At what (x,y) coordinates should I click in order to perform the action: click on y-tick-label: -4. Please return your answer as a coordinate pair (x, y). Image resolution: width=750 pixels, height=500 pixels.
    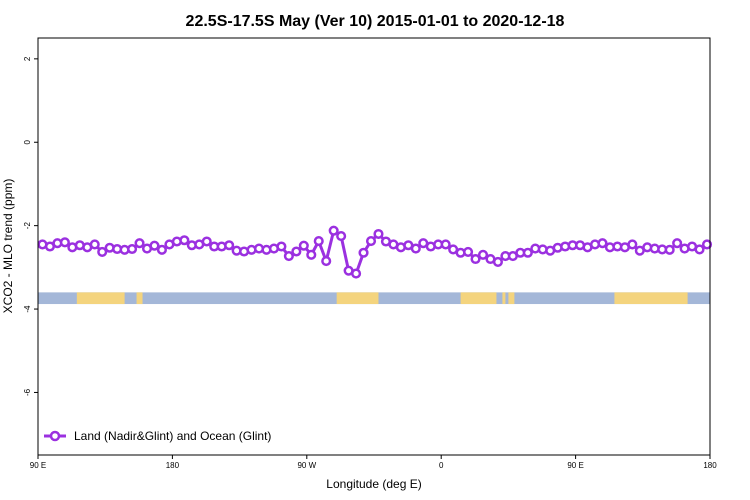
    Looking at the image, I should click on (27, 309).